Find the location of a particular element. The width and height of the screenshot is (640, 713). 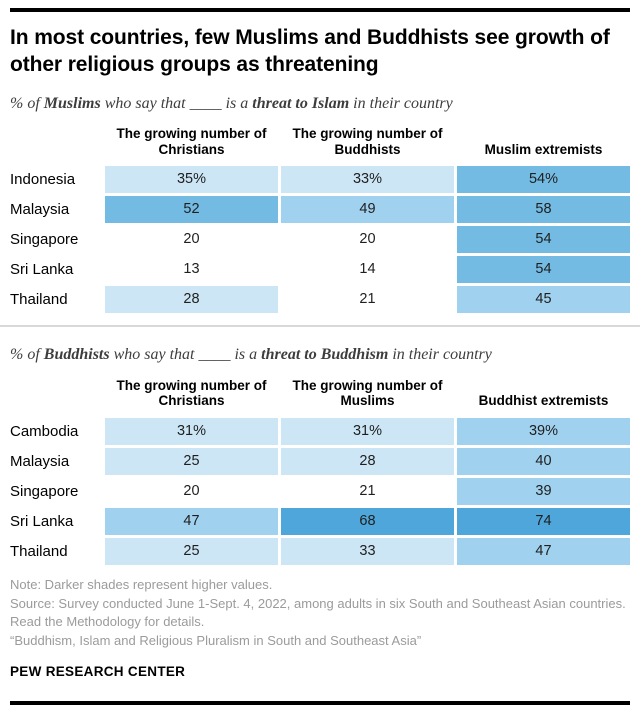

bottom-accent-bar is located at coordinates (320, 703).